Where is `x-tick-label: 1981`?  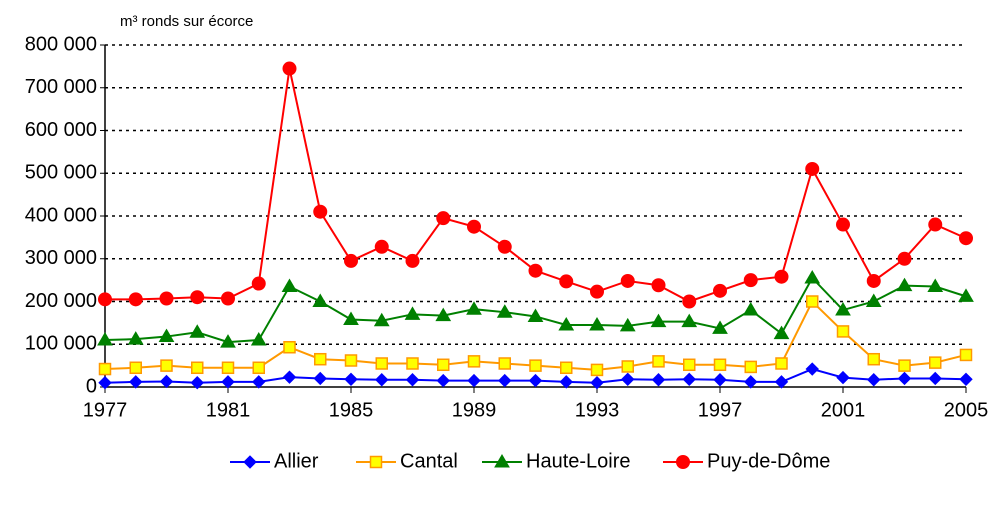 x-tick-label: 1981 is located at coordinates (228, 410).